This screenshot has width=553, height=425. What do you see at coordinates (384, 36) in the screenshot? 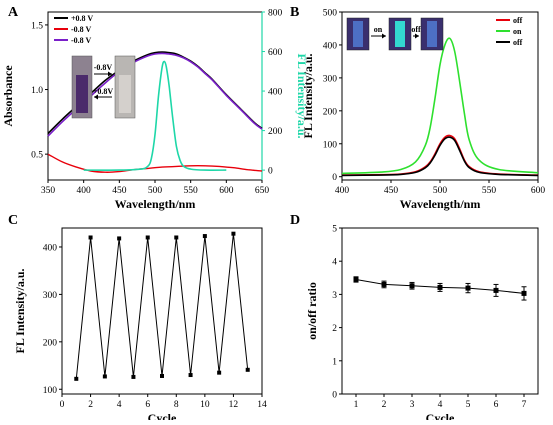
I see `inset-arrowhead-on` at bounding box center [384, 36].